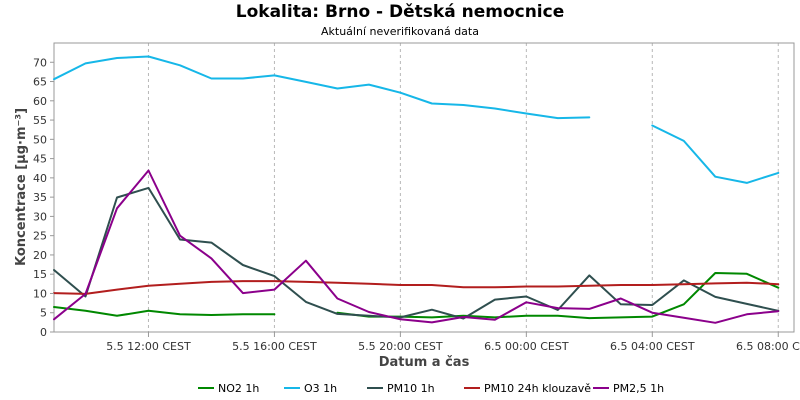 The height and width of the screenshot is (400, 800). What do you see at coordinates (40, 82) in the screenshot?
I see `y-tick-label: 65` at bounding box center [40, 82].